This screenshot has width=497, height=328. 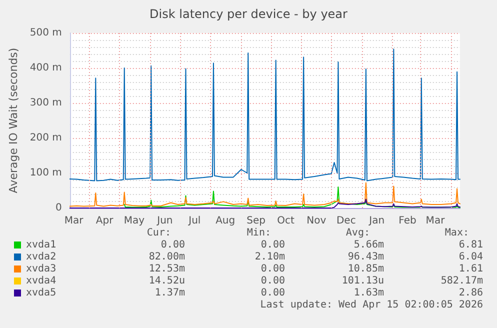 I want to click on x-tick-label: Nov, so click(x=316, y=221).